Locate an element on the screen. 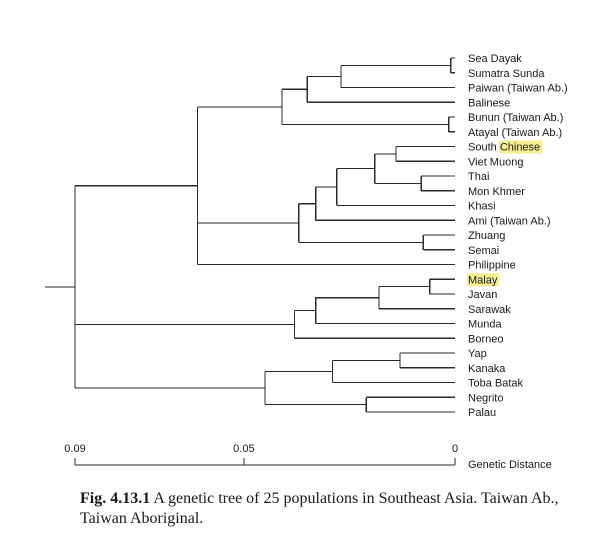 This screenshot has height=551, width=612. leaf-text: Paiwan (Taiwan Ab.) is located at coordinates (518, 89).